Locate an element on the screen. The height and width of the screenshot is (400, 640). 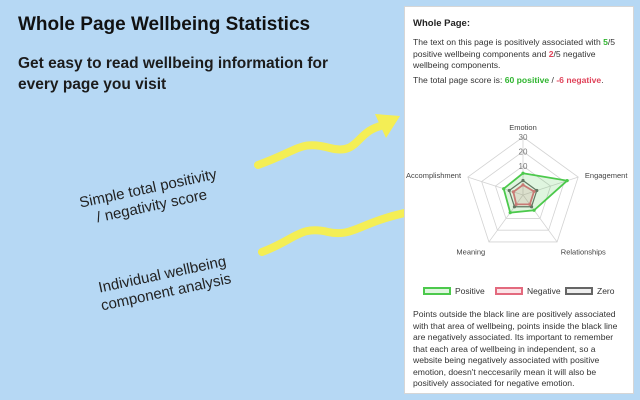
radar-tick-label-0: 10 is located at coordinates (523, 166).